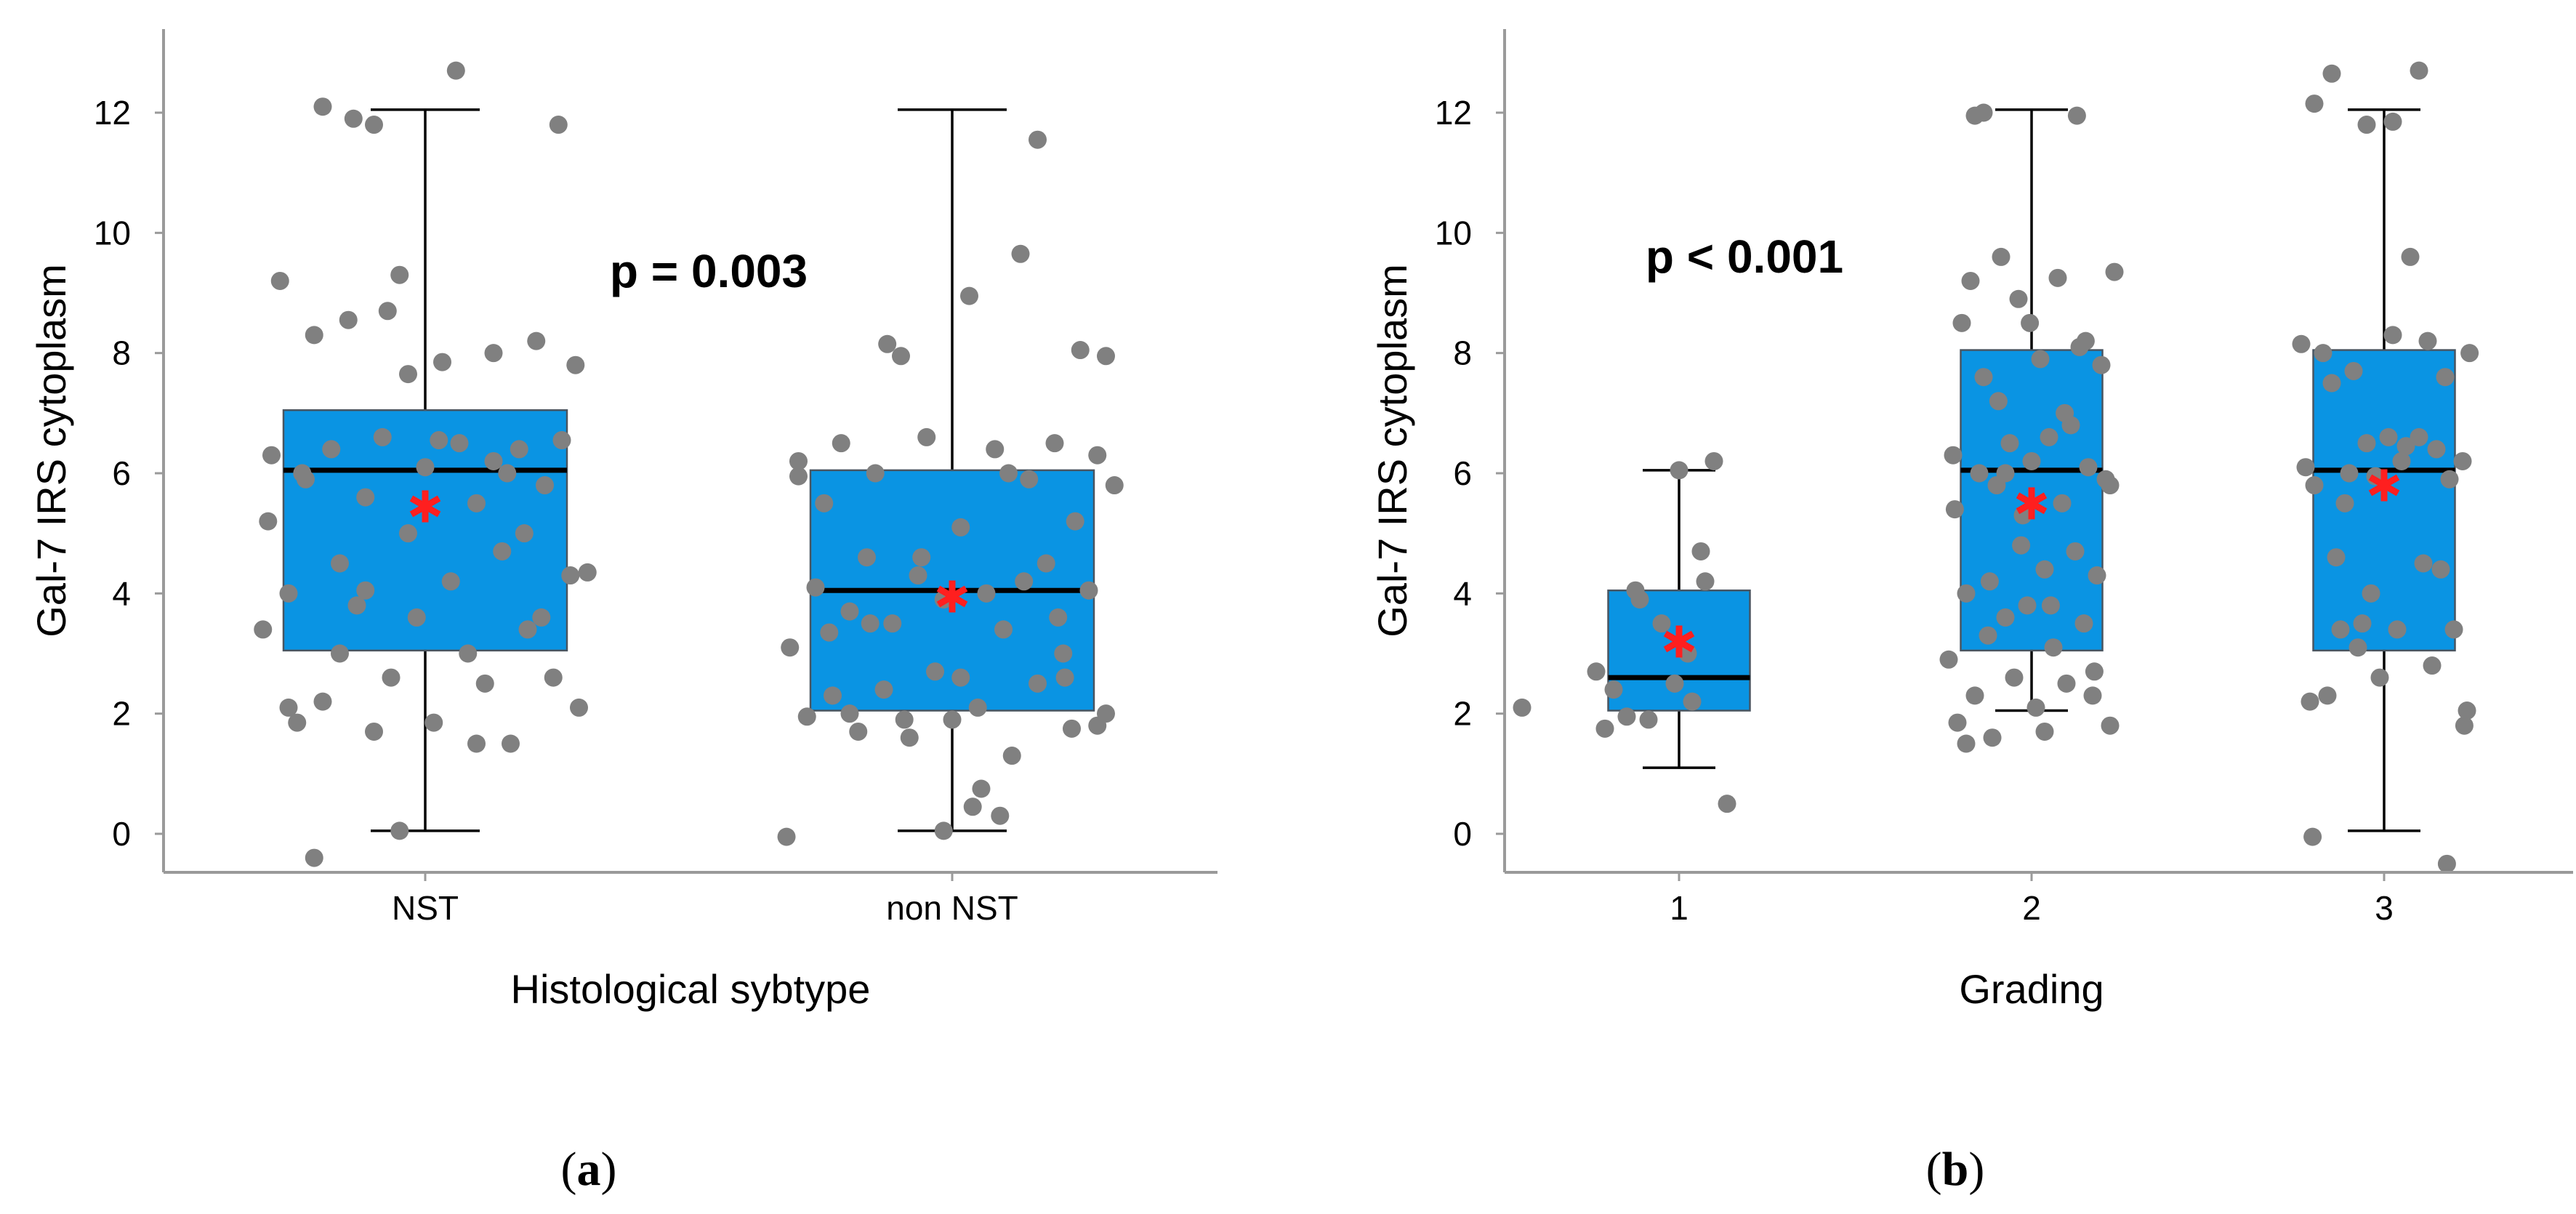 This screenshot has height=1214, width=2576. Describe the element at coordinates (425, 908) in the screenshot. I see `x-tick-label: NST` at that location.